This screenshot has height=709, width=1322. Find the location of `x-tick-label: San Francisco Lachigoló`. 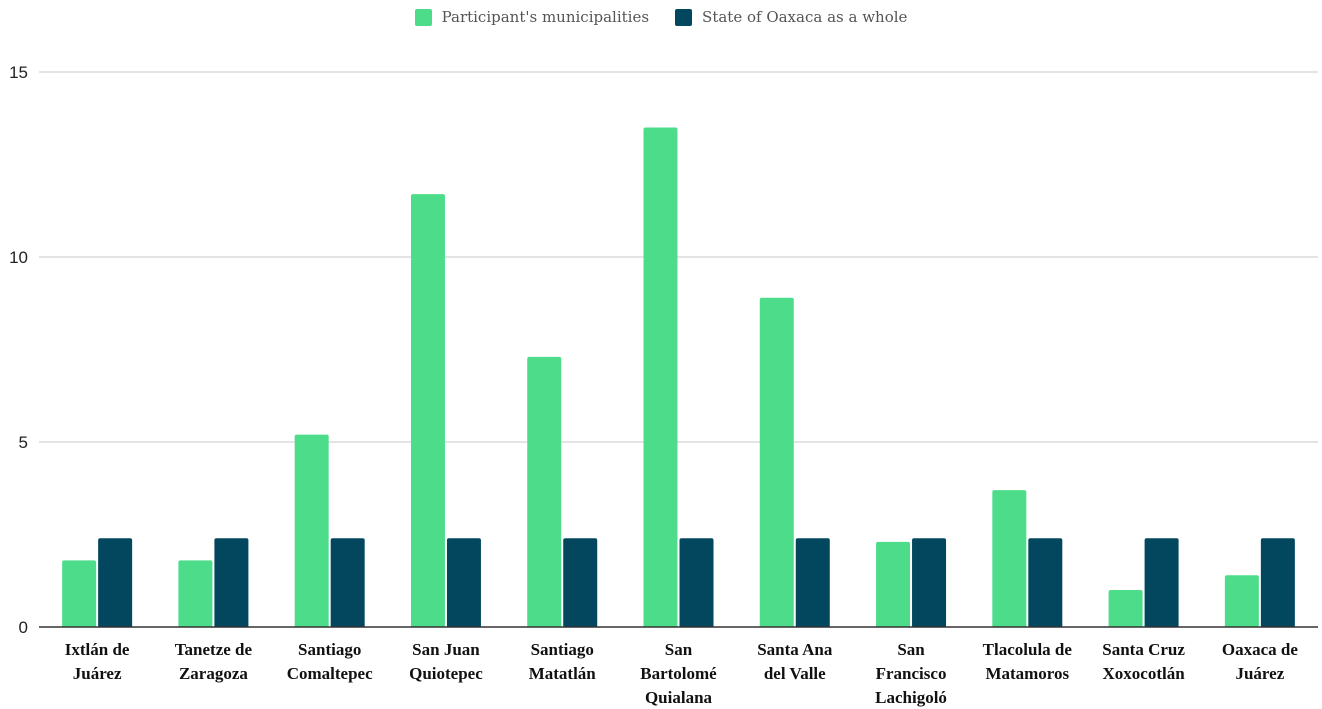

x-tick-label: San Francisco Lachigoló is located at coordinates (911, 673).